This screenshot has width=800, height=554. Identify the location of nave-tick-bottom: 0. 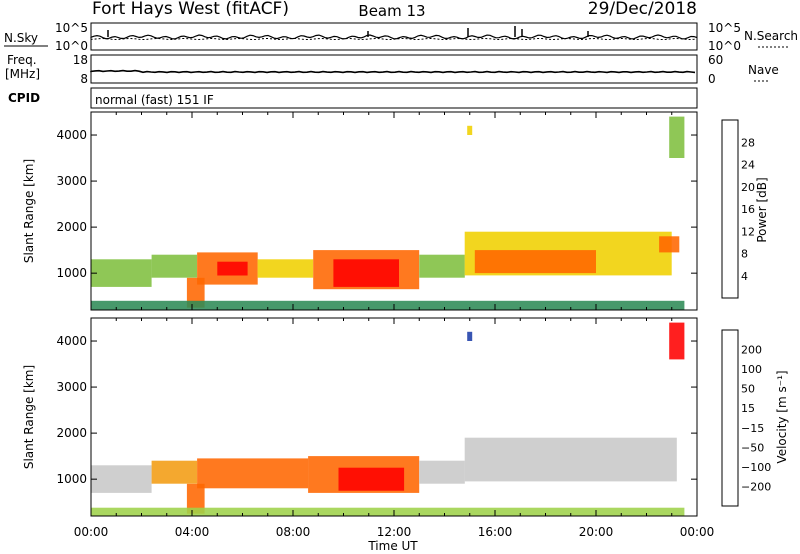
(712, 79).